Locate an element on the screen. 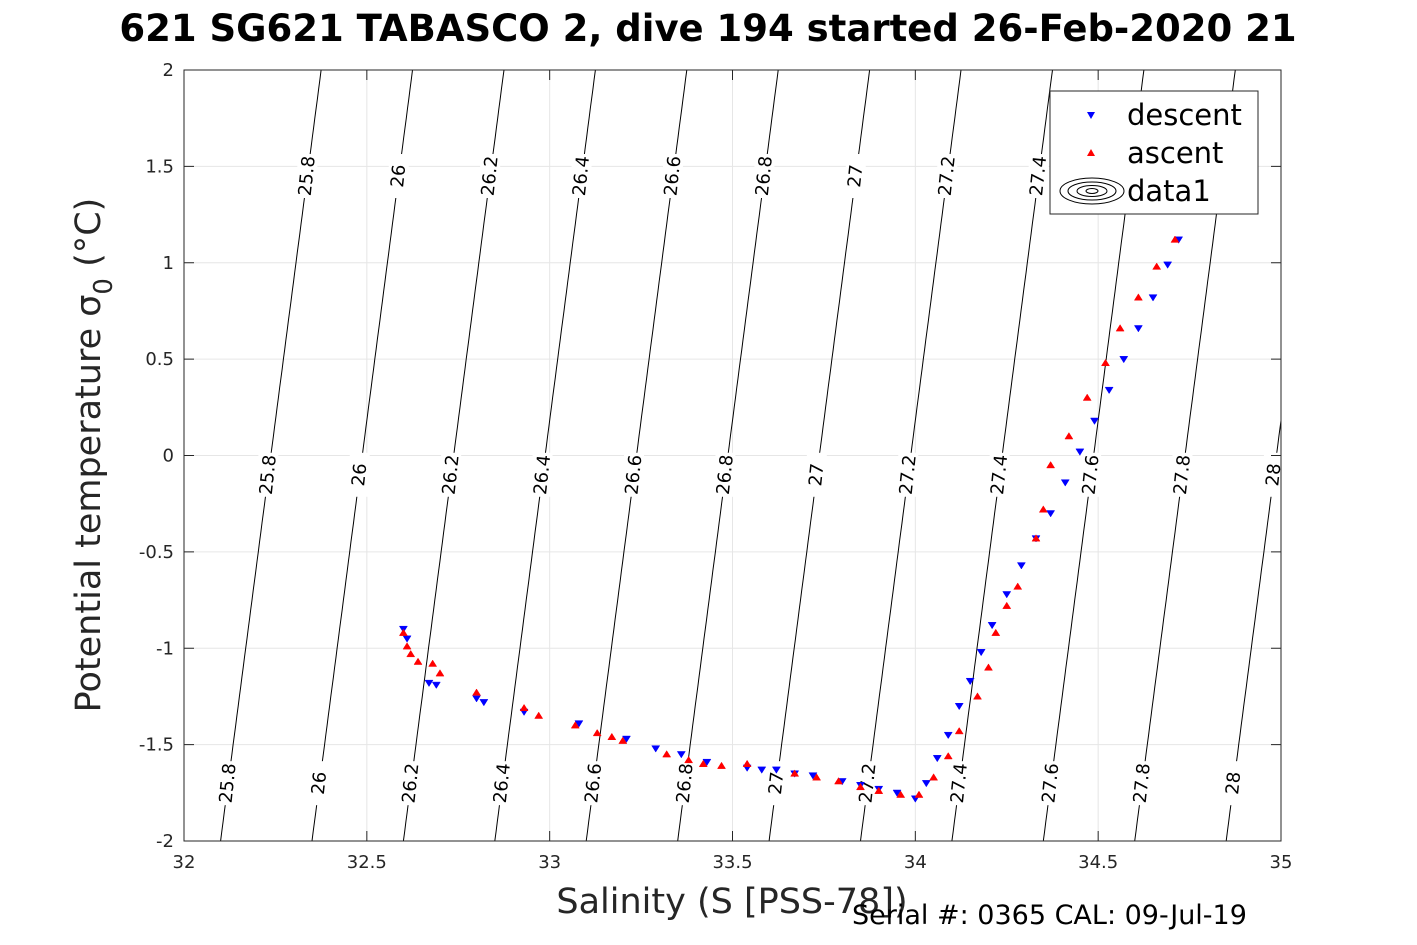 This screenshot has height=945, width=1417. x-tick-label: 33.5 is located at coordinates (732, 862).